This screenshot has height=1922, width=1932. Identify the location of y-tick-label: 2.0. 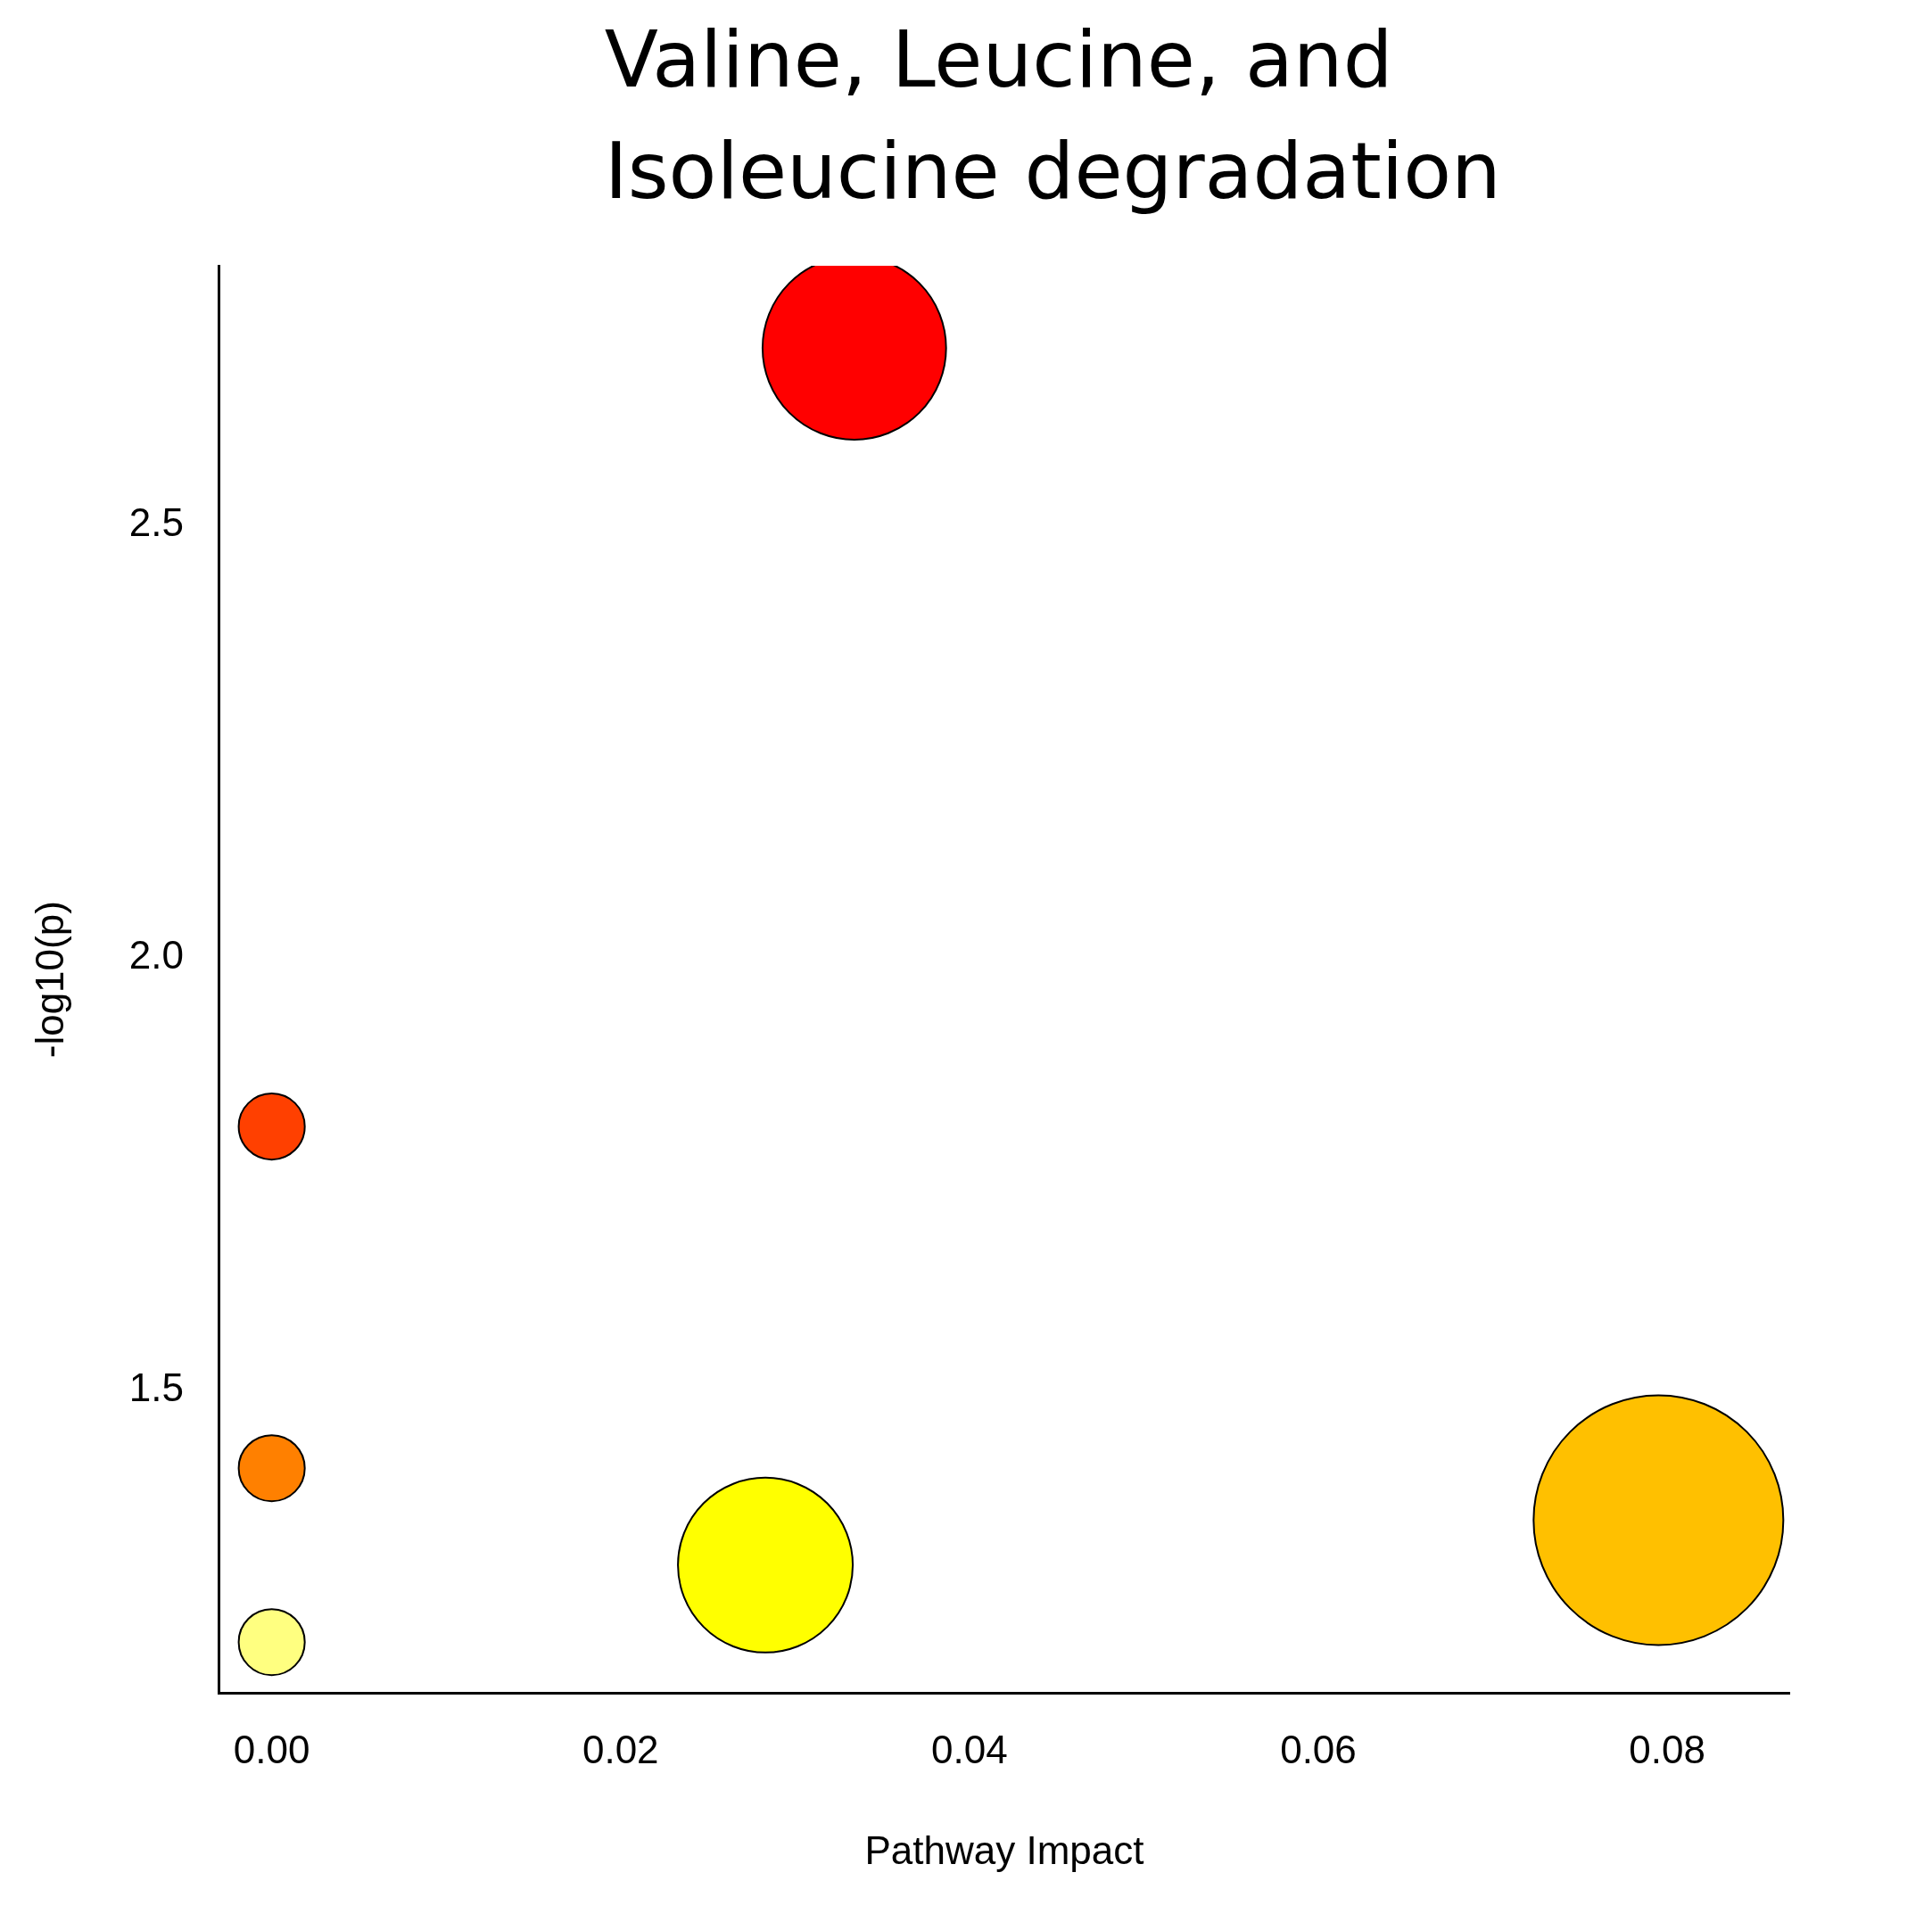
(156, 955).